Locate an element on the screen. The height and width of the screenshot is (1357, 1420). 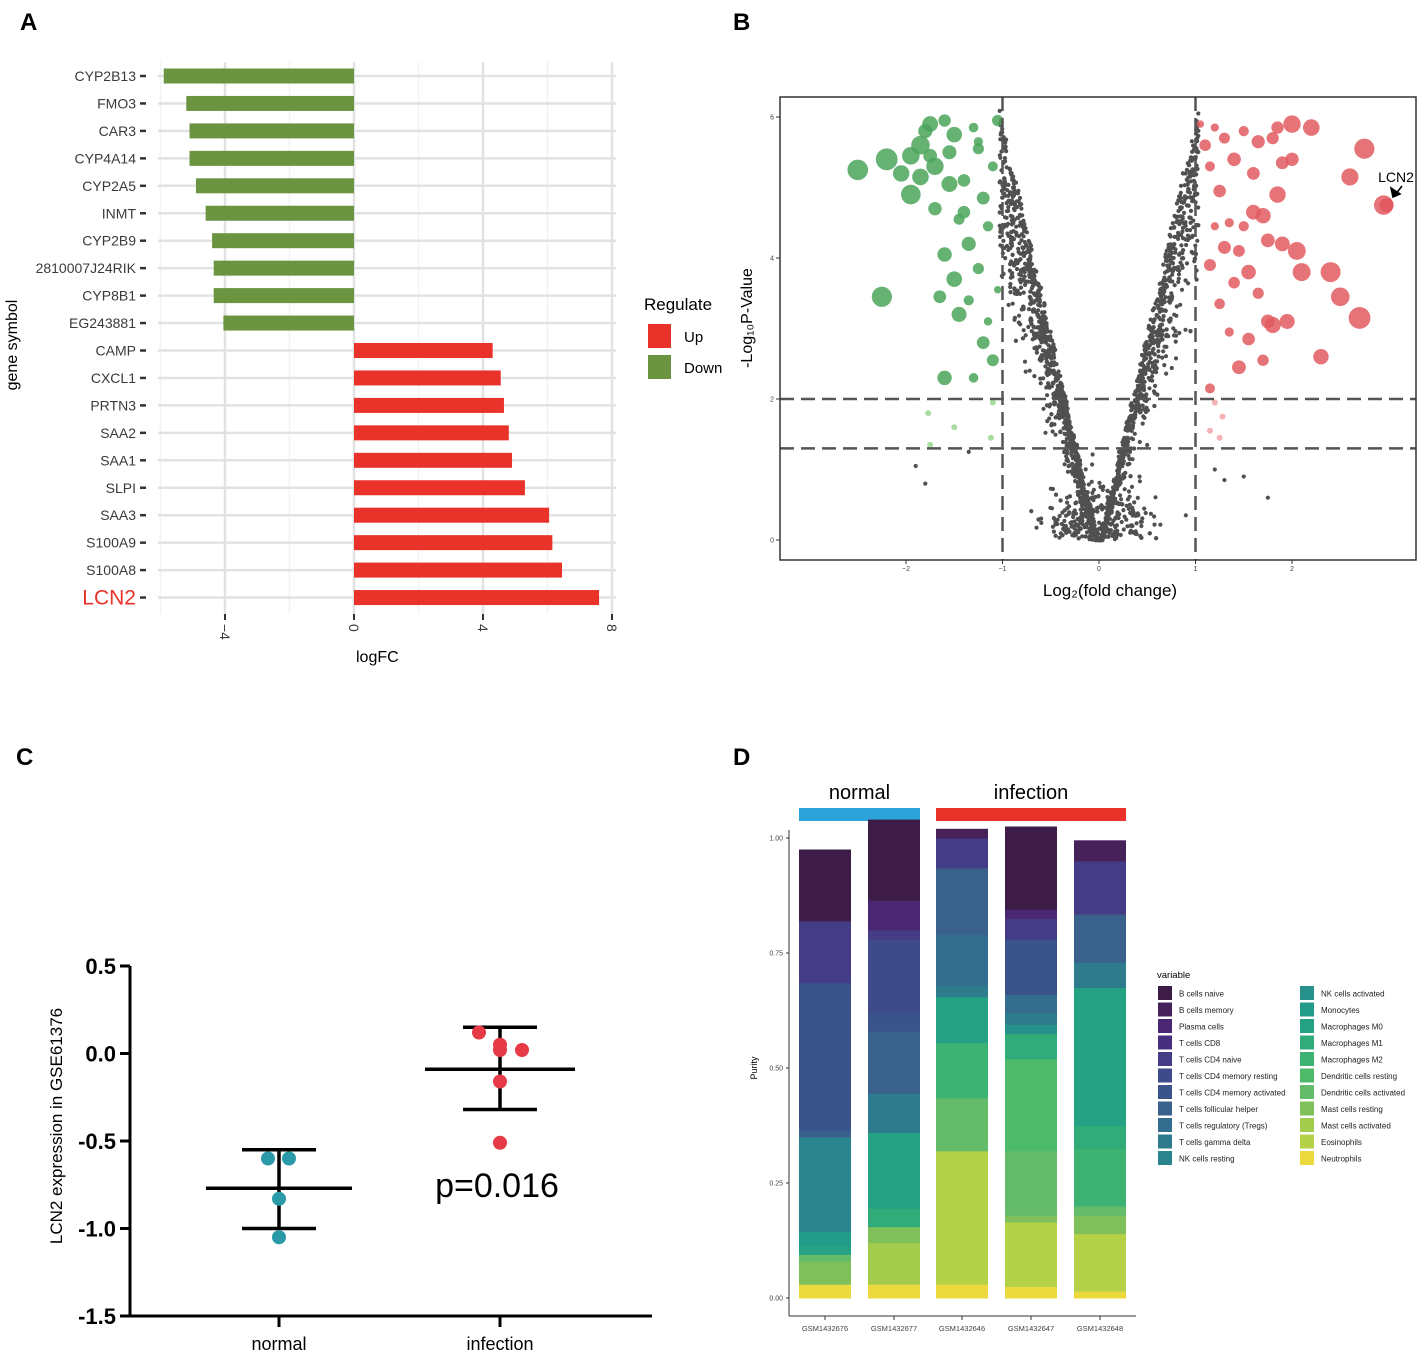
panel-d-legend-swatch is located at coordinates (1307, 1158).